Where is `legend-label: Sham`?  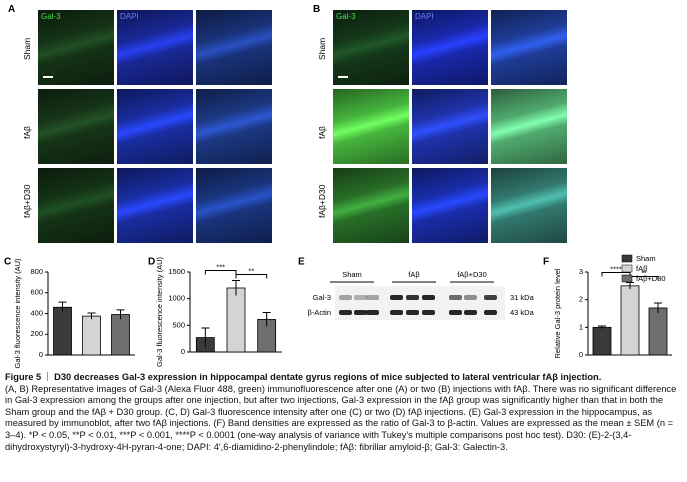
legend-label: Sham is located at coordinates (646, 258).